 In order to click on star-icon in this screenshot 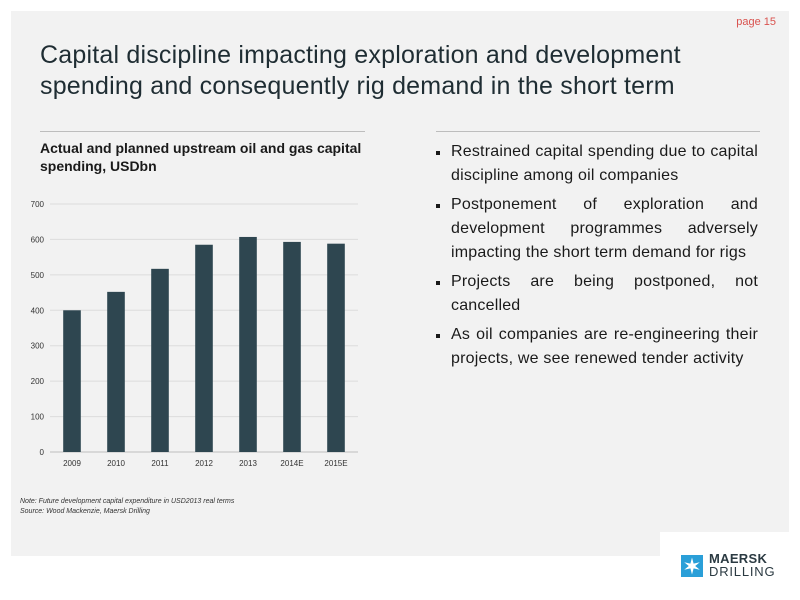, I will do `click(692, 566)`.